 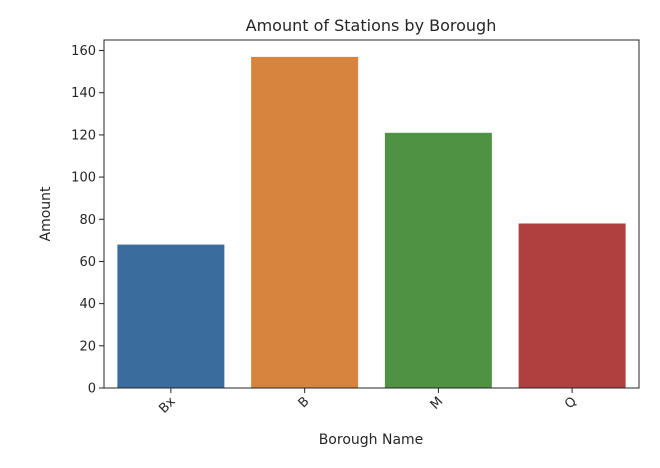 What do you see at coordinates (92, 389) in the screenshot?
I see `y-tick-label: 0` at bounding box center [92, 389].